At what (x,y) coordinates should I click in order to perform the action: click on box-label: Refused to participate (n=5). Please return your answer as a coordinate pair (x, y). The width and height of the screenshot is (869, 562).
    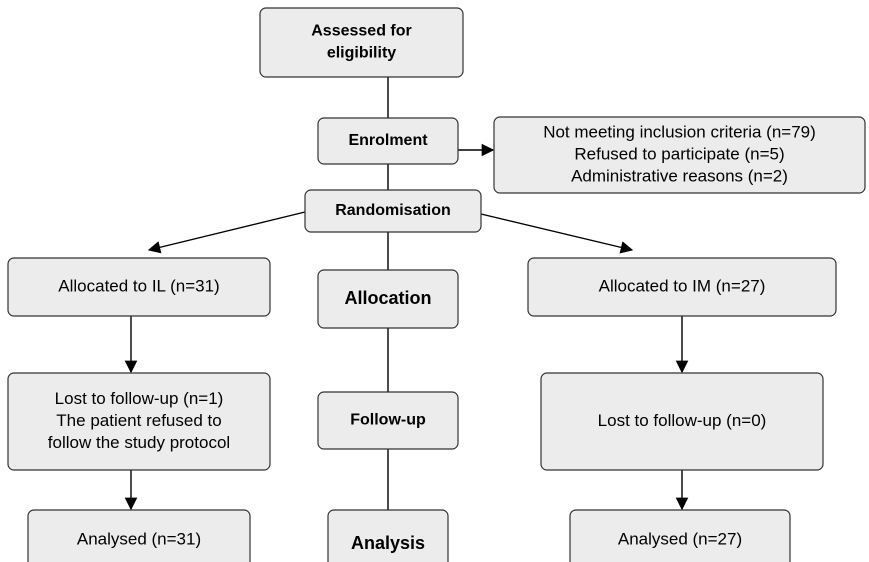
    Looking at the image, I should click on (679, 153).